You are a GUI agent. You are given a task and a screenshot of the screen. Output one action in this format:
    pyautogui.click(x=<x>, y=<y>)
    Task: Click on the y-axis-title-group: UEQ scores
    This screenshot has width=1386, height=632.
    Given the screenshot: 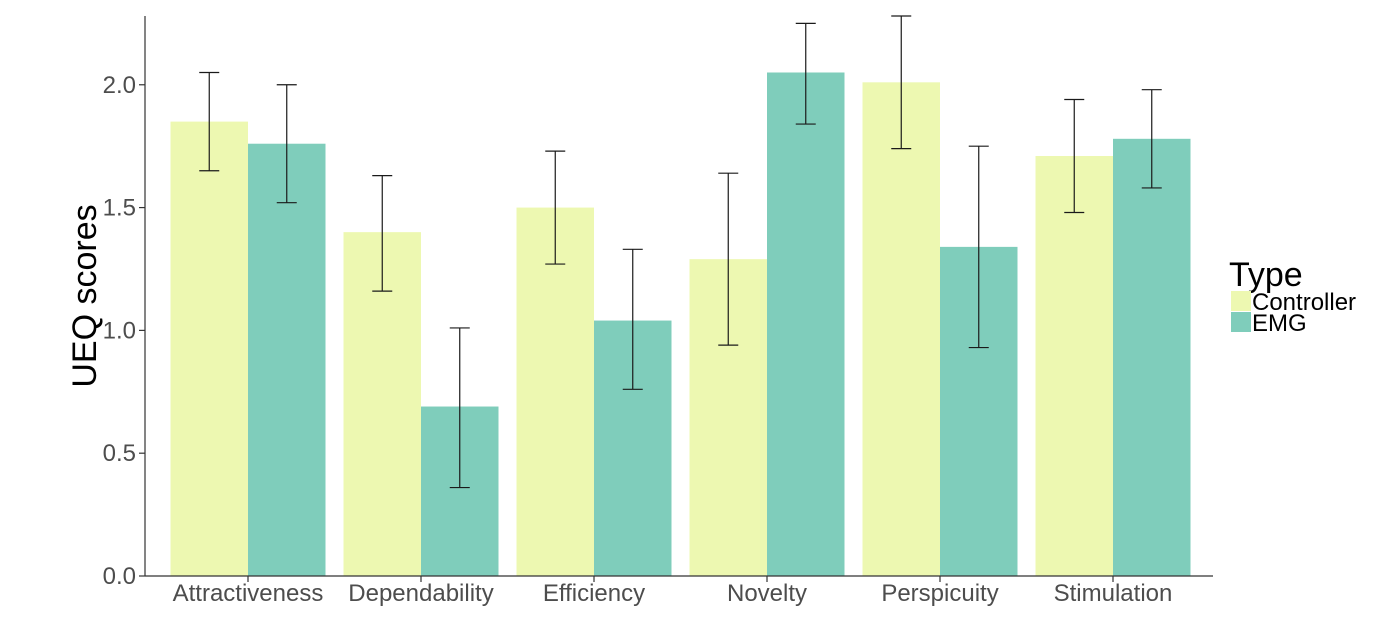 What is the action you would take?
    pyautogui.click(x=85, y=295)
    